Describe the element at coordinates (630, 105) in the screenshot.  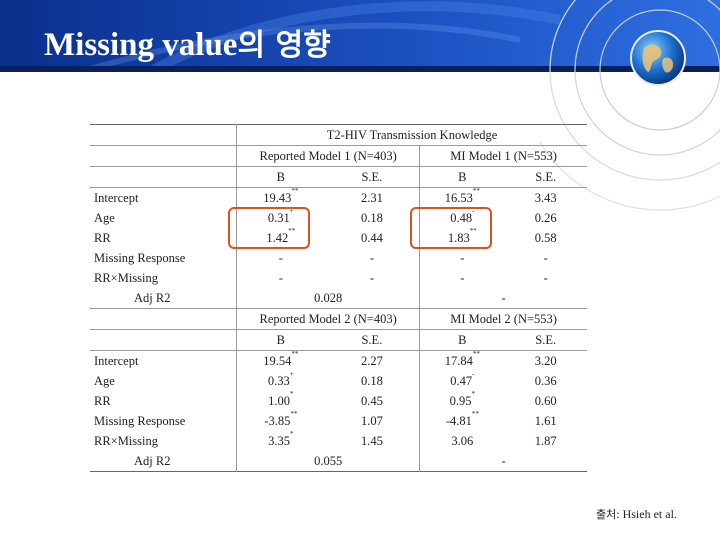
I see `ring-decoration` at that location.